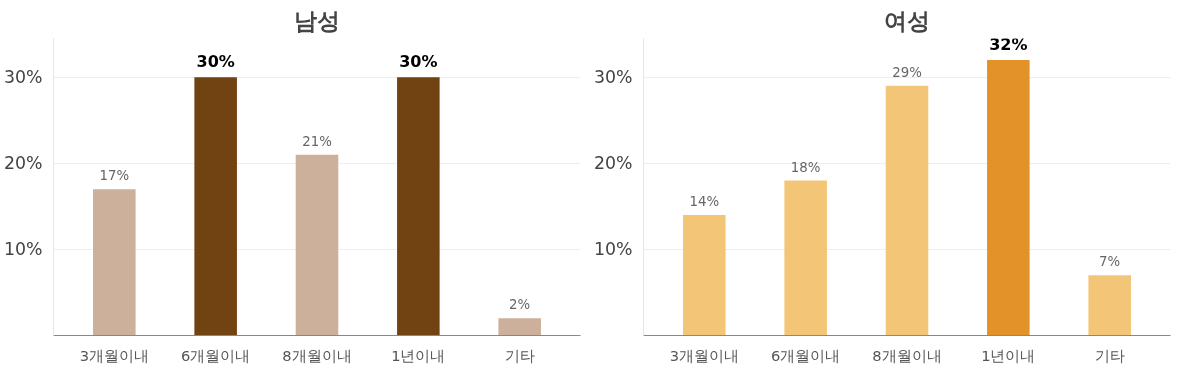  I want to click on data-label: 17%, so click(114, 176).